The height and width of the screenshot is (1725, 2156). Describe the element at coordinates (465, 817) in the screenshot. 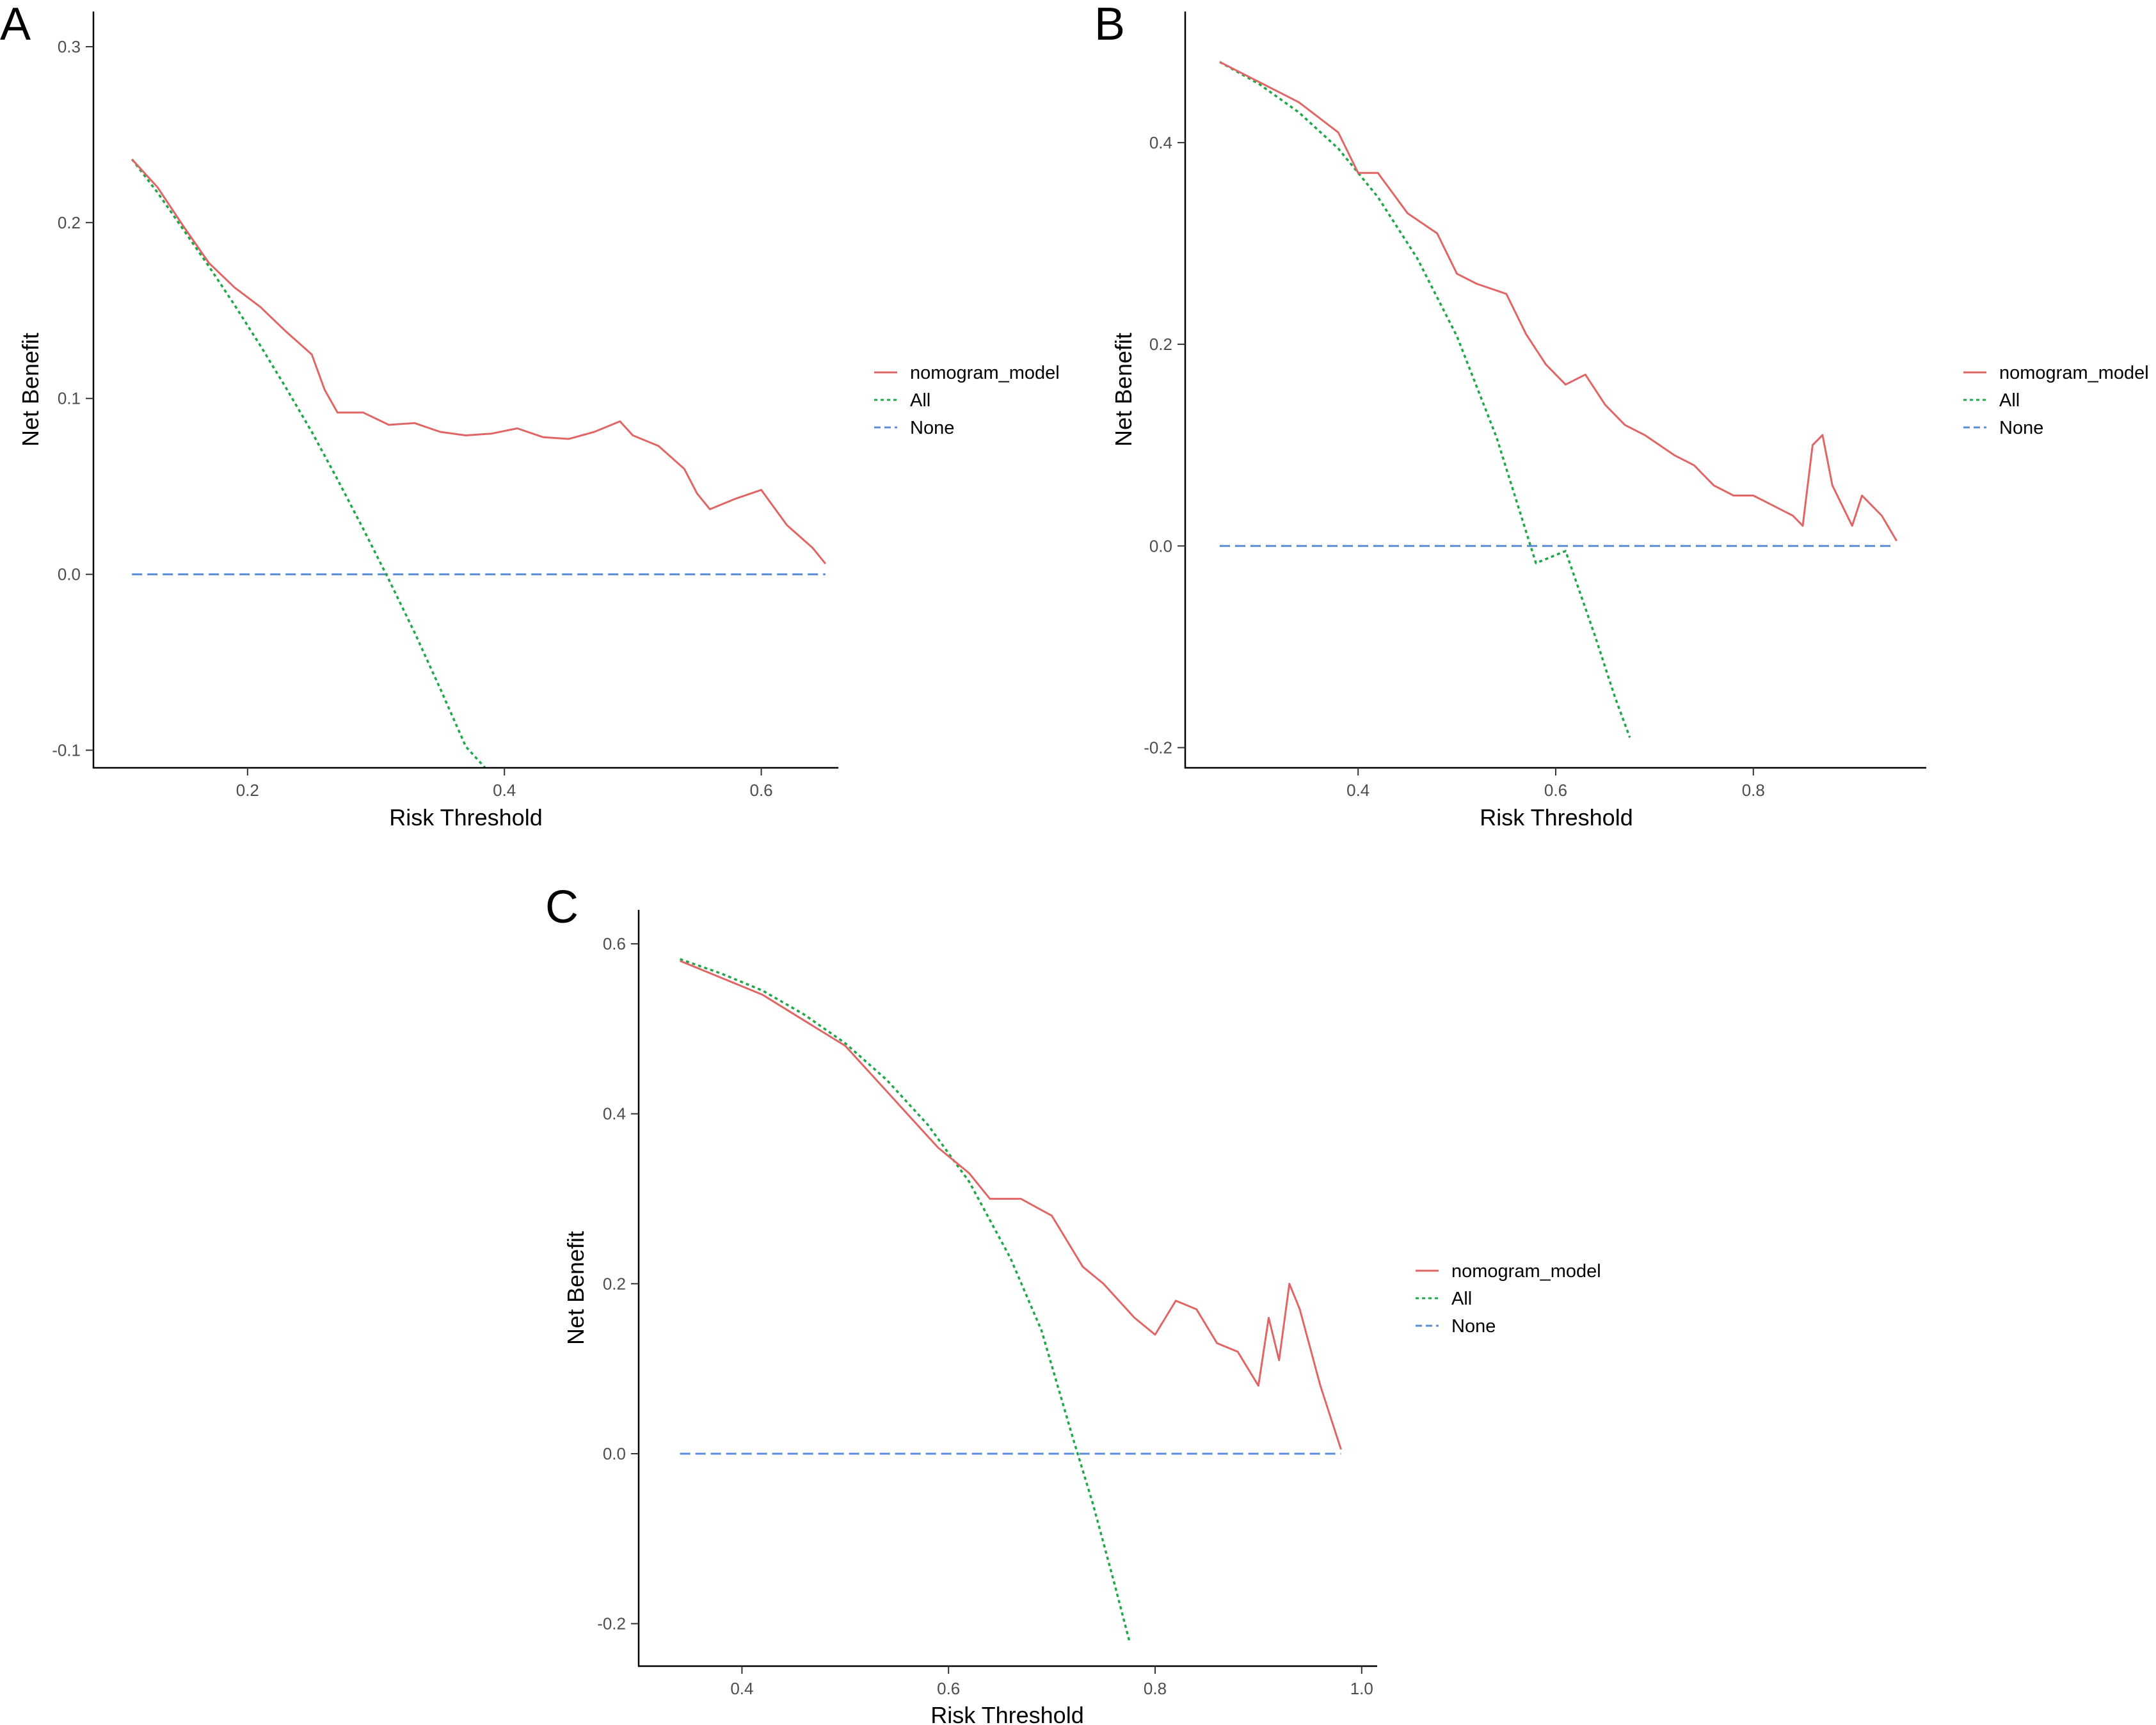

I see `x-axis-title-a: Risk Threshold` at that location.